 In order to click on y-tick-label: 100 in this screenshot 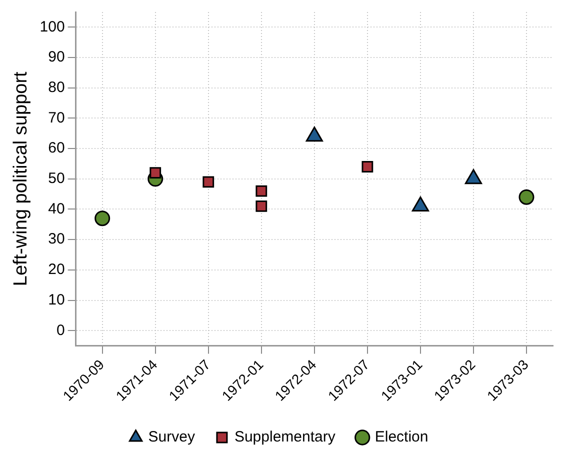, I will do `click(52, 27)`.